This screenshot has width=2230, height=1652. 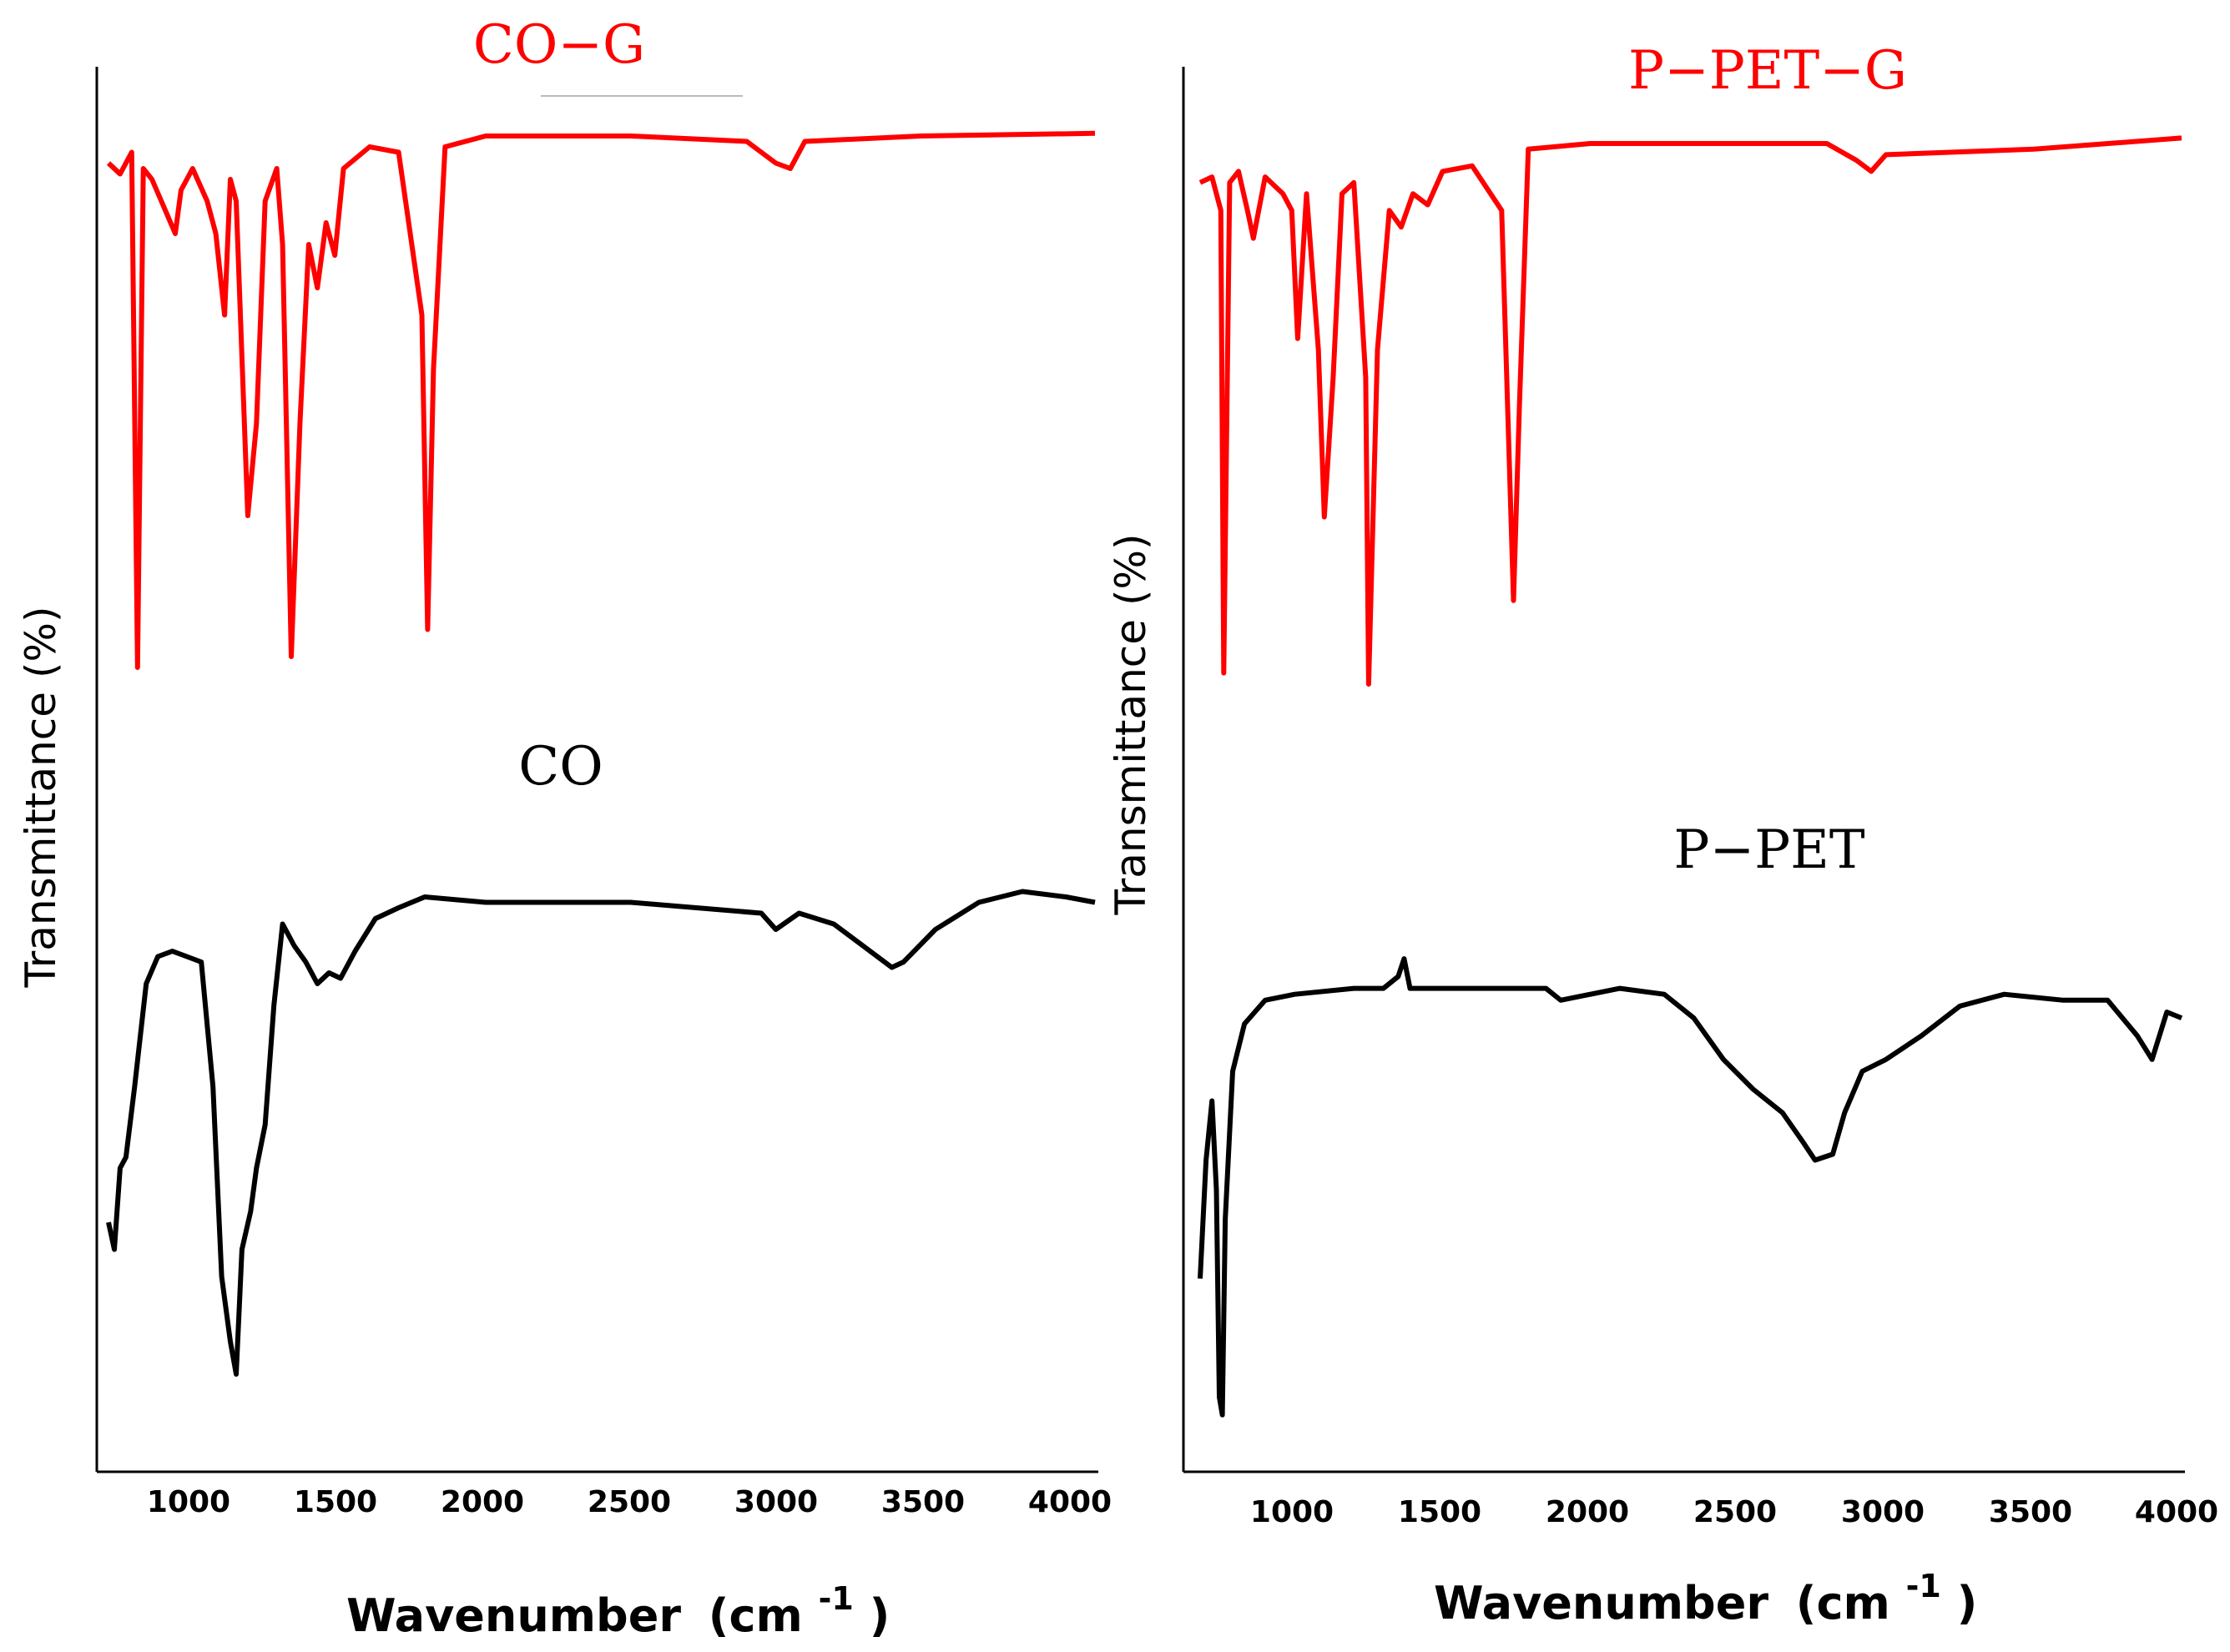 I want to click on left-x-tick-label: 2500, so click(x=629, y=1502).